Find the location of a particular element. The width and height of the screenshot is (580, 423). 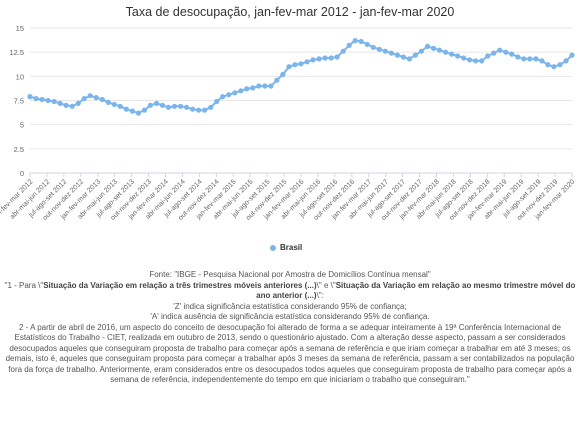

y-tick-label: 10 is located at coordinates (20, 76).